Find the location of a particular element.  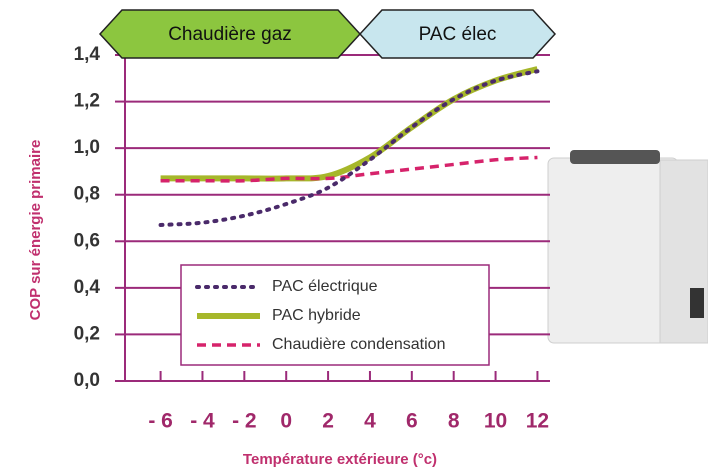

x-tick-label: 6 is located at coordinates (412, 421).